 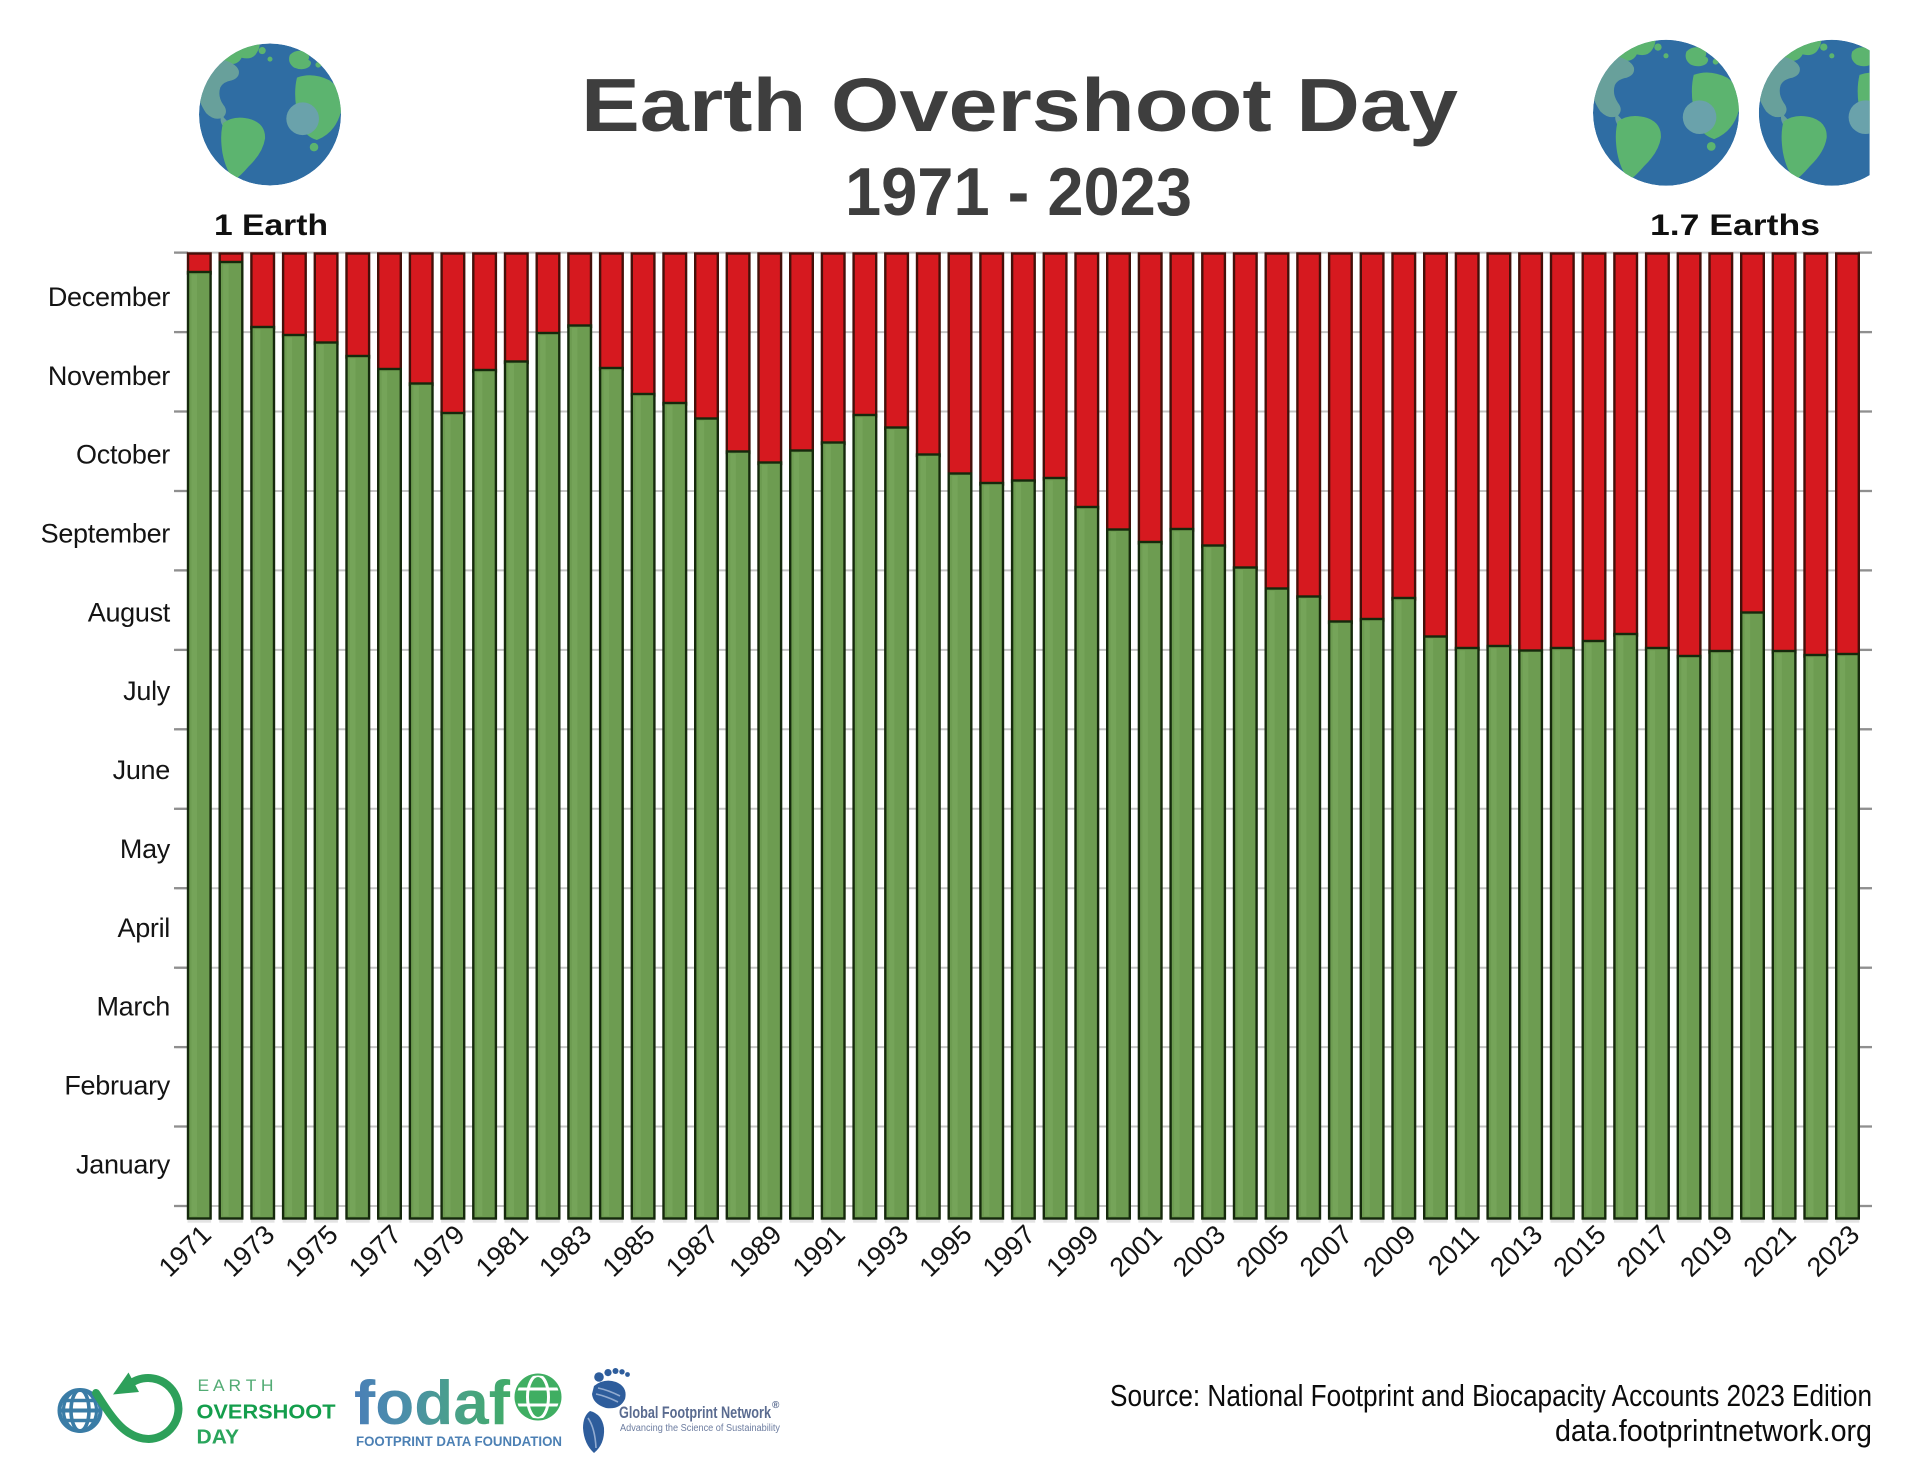 I want to click on svg-text: 2011, so click(x=1453, y=1250).